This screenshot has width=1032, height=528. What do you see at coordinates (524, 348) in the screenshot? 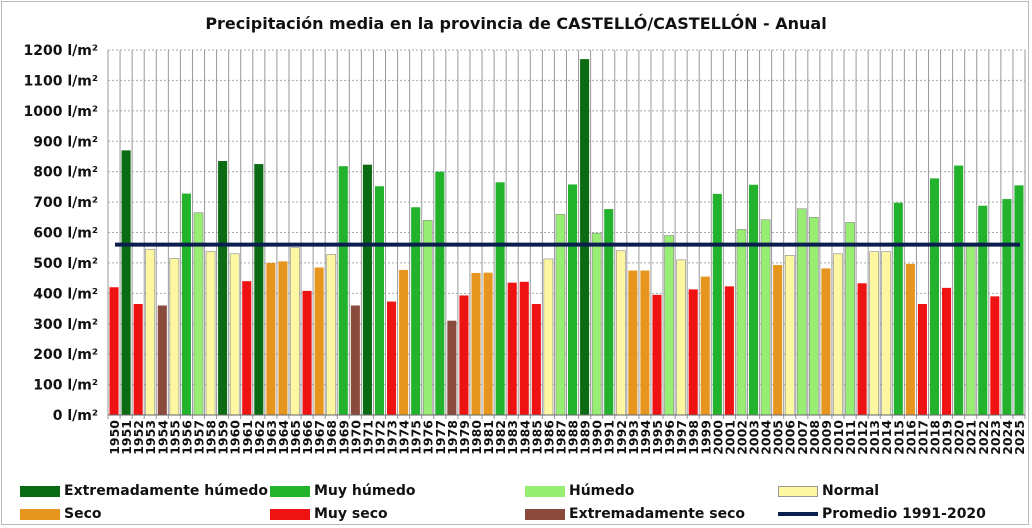
I see `bar-1984` at bounding box center [524, 348].